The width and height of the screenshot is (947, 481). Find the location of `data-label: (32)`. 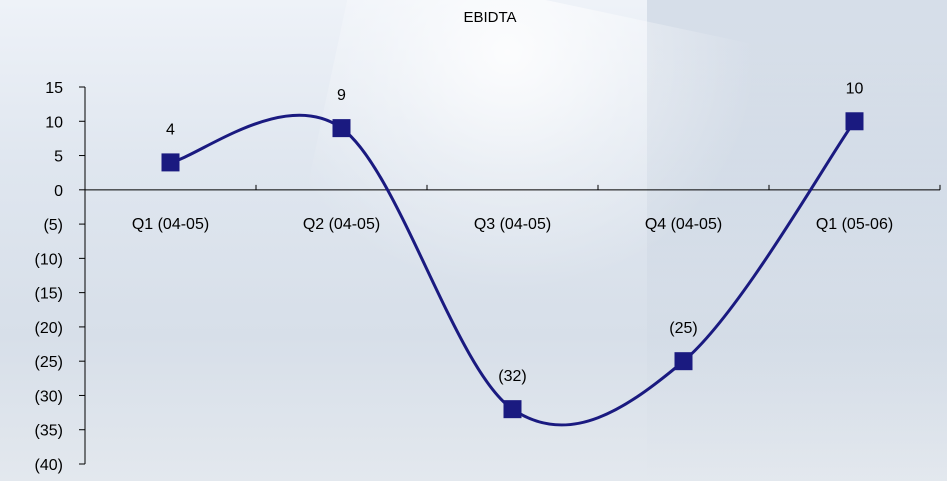

data-label: (32) is located at coordinates (512, 376).